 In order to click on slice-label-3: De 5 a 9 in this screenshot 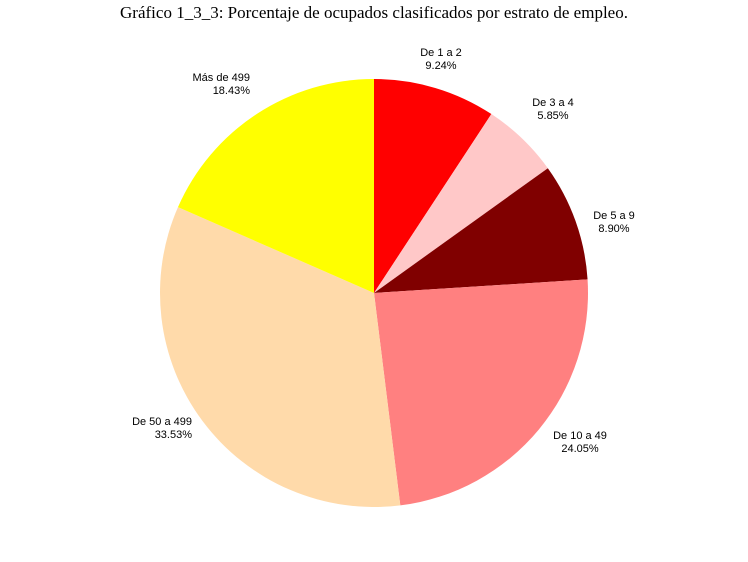, I will do `click(614, 216)`.